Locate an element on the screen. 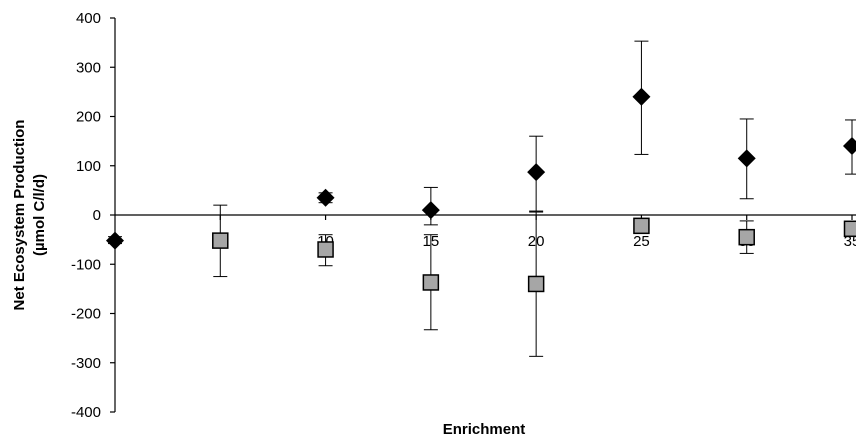 This screenshot has height=438, width=856. y-tick-label: 0 is located at coordinates (97, 215).